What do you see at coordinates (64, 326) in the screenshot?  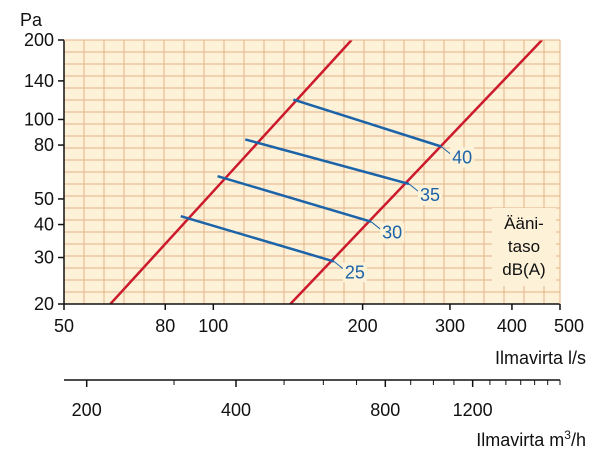 I see `x-tick-label: 50` at bounding box center [64, 326].